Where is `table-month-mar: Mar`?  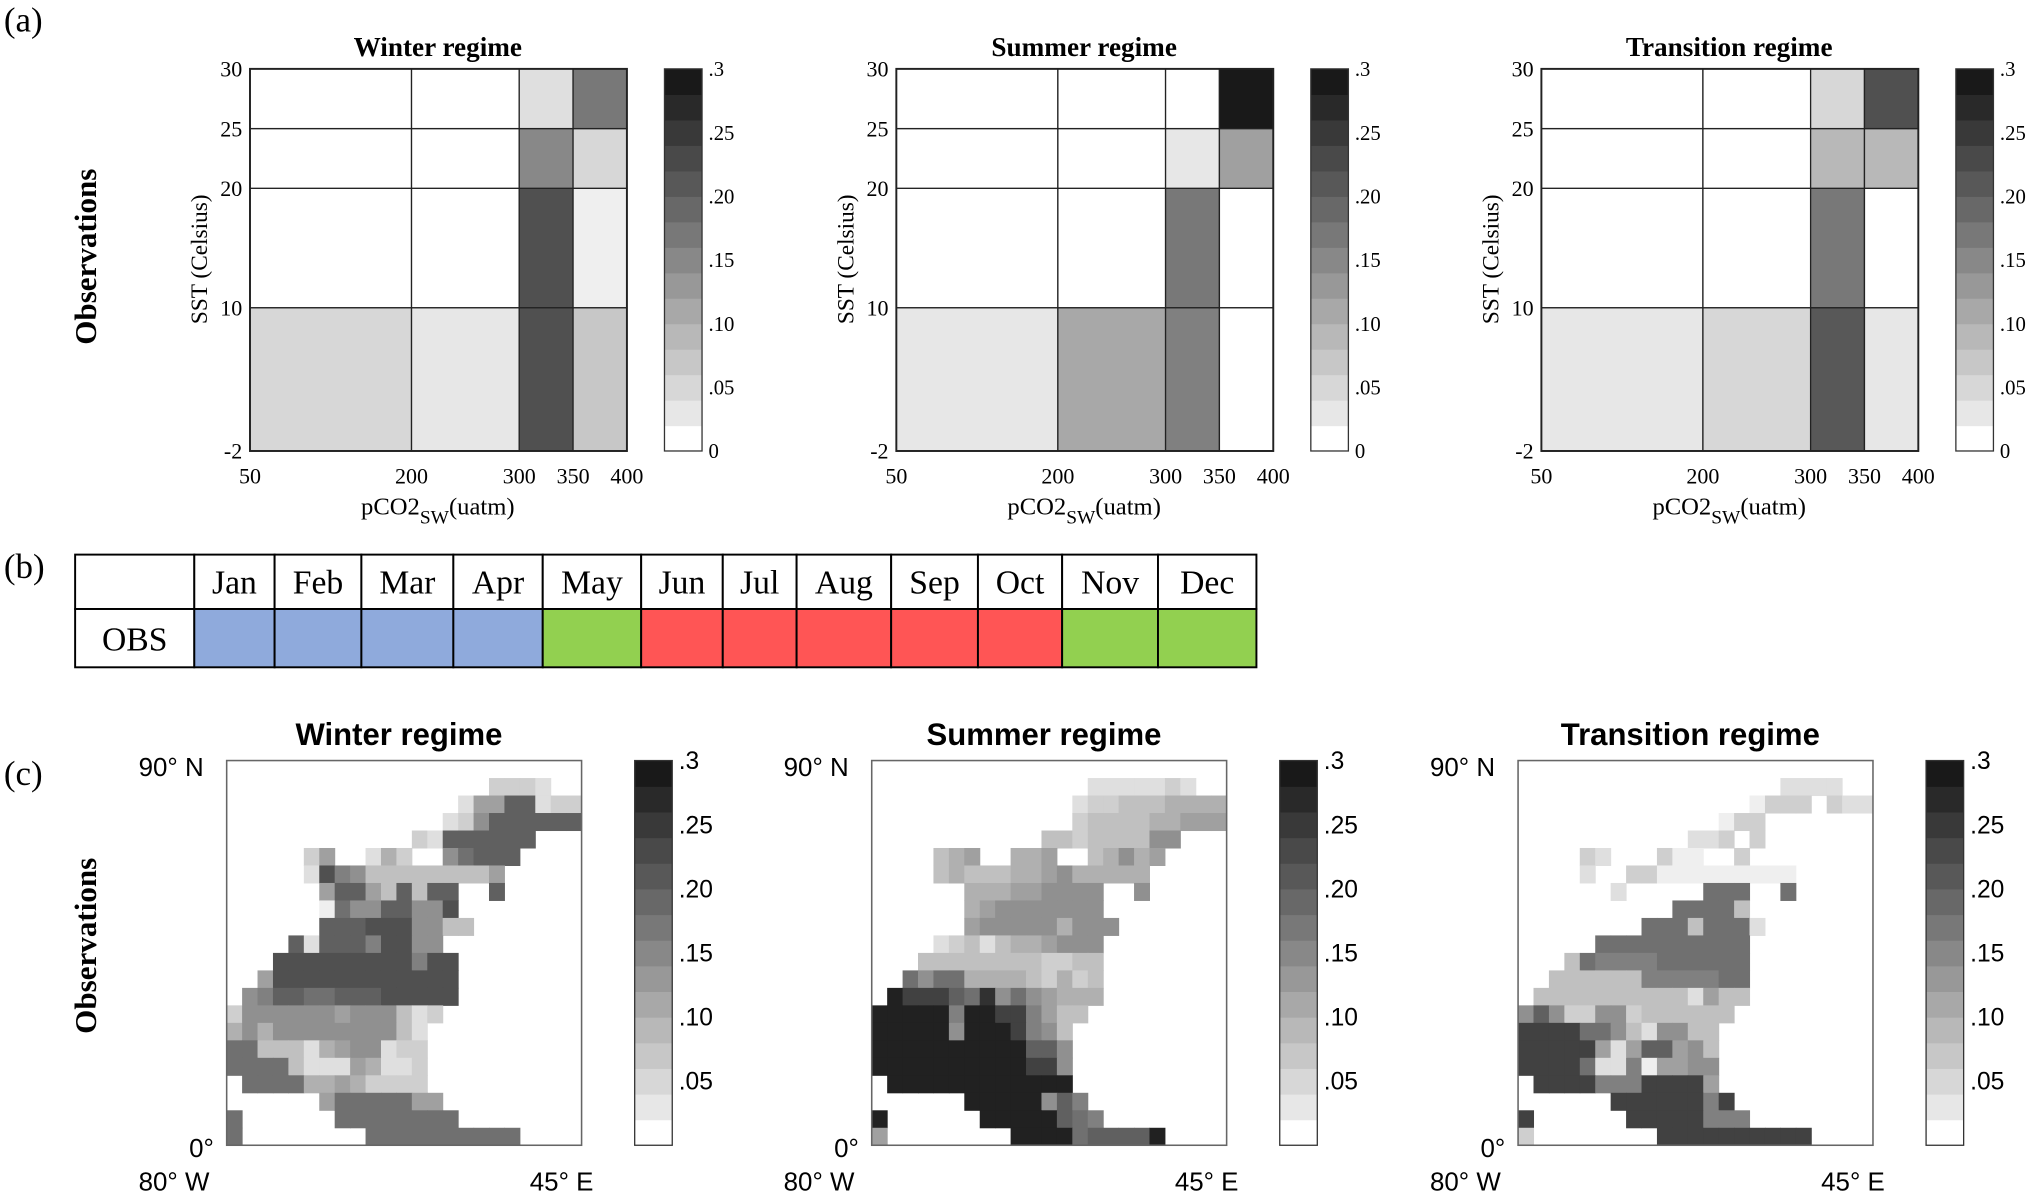
table-month-mar: Mar is located at coordinates (407, 582).